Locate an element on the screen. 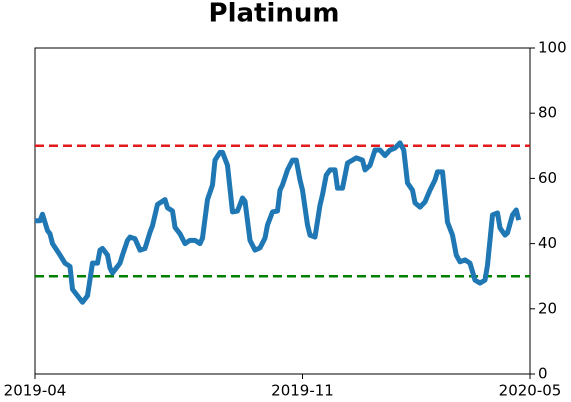 The height and width of the screenshot is (402, 571). y-tick-label: 40 is located at coordinates (547, 243).